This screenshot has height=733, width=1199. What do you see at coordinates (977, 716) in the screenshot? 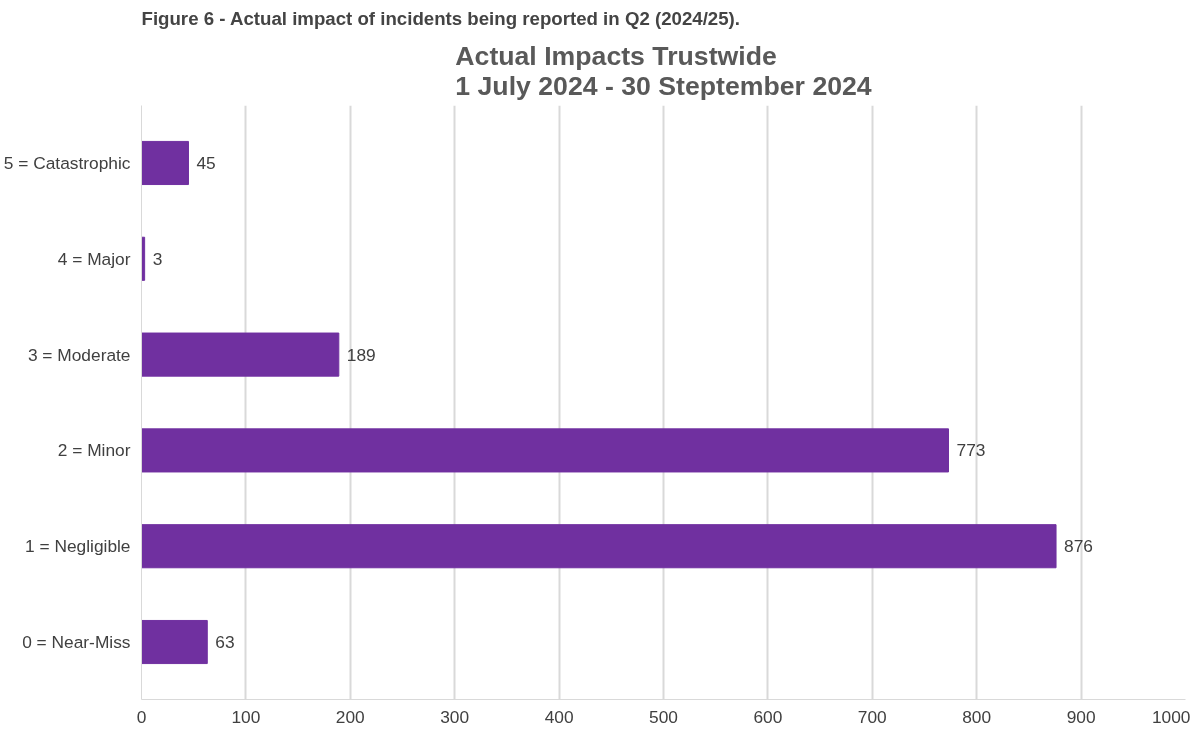
I see `x-tick-label: 800` at bounding box center [977, 716].